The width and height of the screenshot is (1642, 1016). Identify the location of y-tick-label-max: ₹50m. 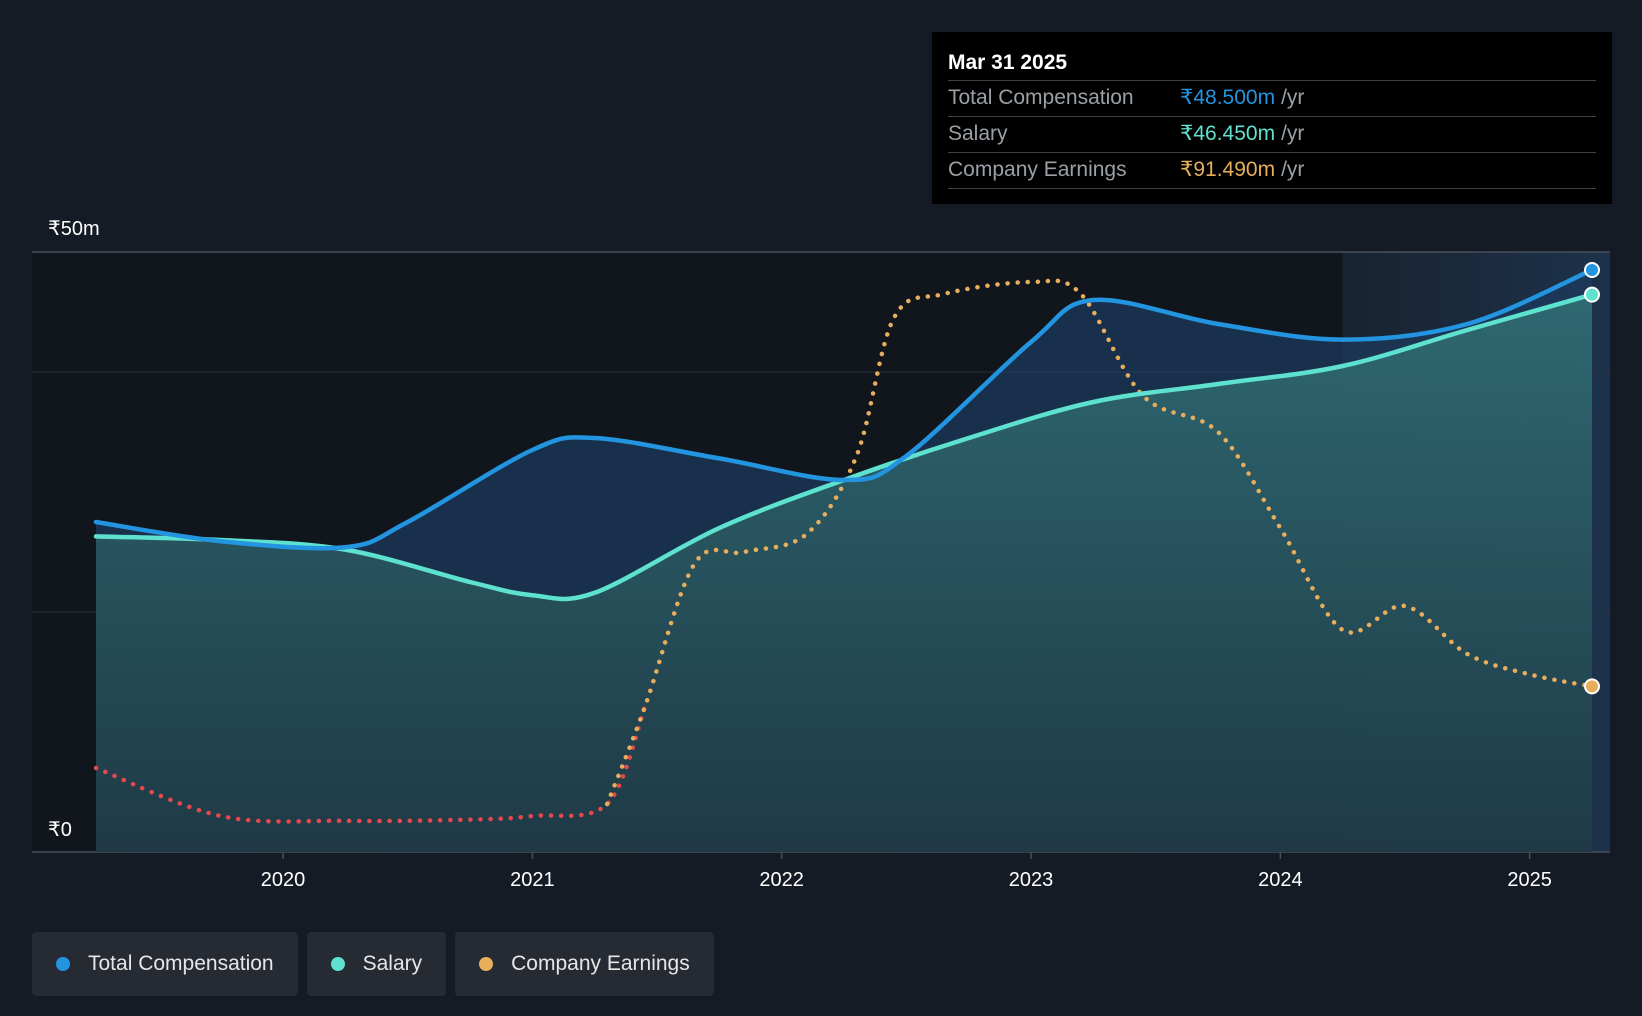
(74, 229).